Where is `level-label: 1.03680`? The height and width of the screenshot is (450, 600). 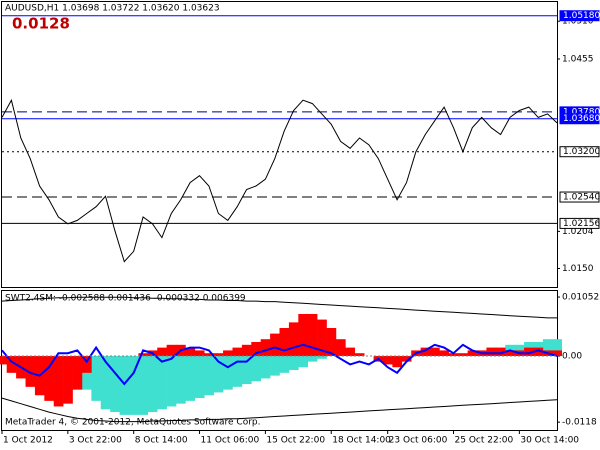 level-label: 1.03680 is located at coordinates (581, 119).